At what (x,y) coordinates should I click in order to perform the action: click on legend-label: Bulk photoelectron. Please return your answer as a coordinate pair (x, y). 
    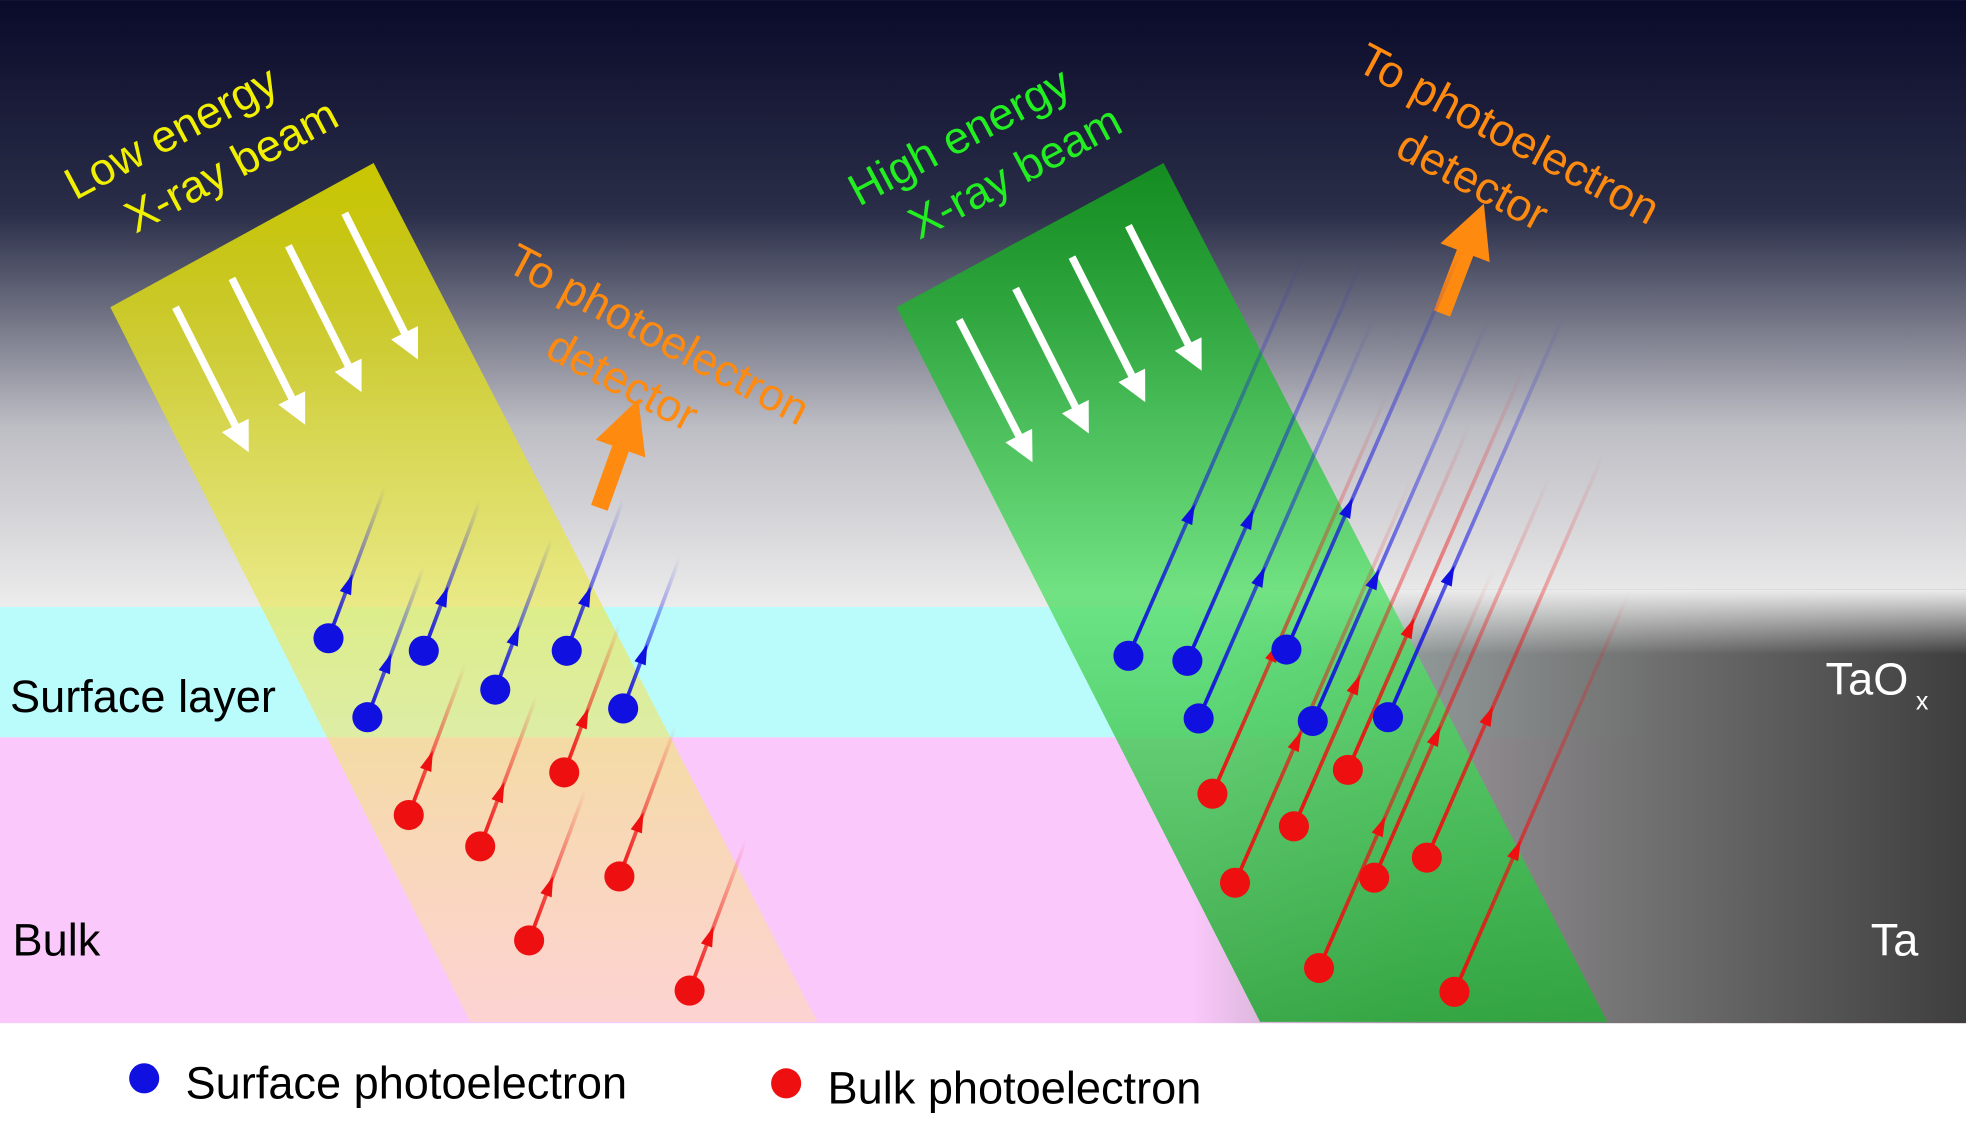
    Looking at the image, I should click on (1015, 1087).